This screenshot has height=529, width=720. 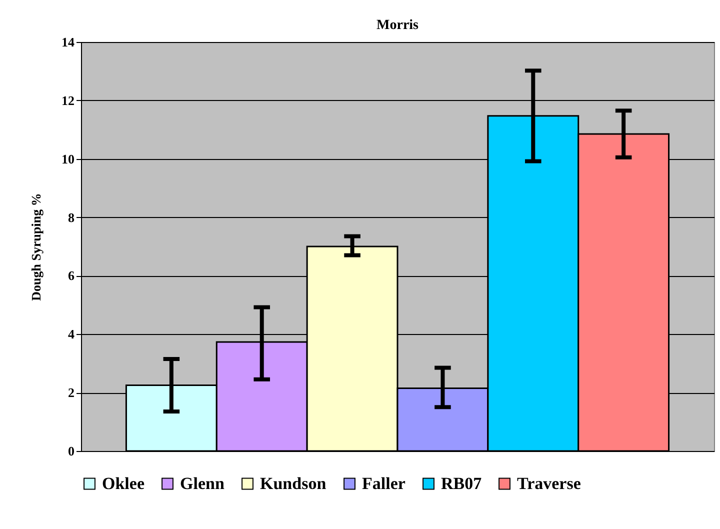 What do you see at coordinates (68, 158) in the screenshot?
I see `y-tick-label: 10` at bounding box center [68, 158].